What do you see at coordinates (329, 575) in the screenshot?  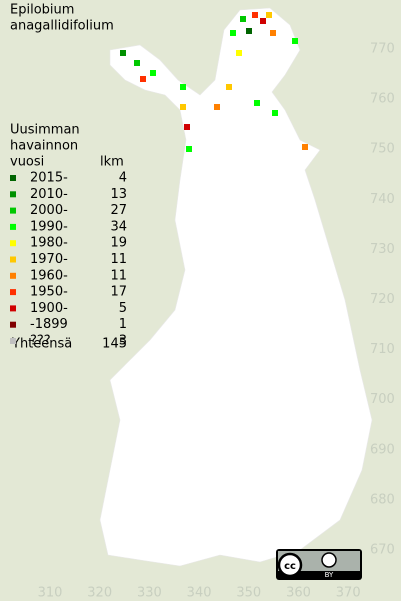 I see `license-text: BY` at bounding box center [329, 575].